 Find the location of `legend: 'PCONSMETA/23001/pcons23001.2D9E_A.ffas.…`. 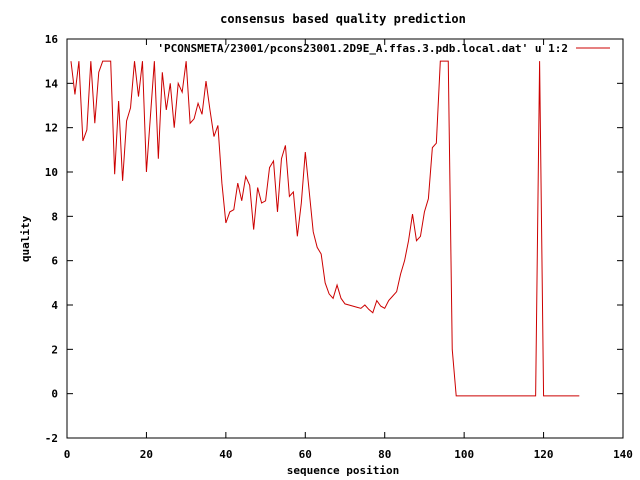

legend: 'PCONSMETA/23001/pcons23001.2D9E_A.ffas.… is located at coordinates (383, 48).